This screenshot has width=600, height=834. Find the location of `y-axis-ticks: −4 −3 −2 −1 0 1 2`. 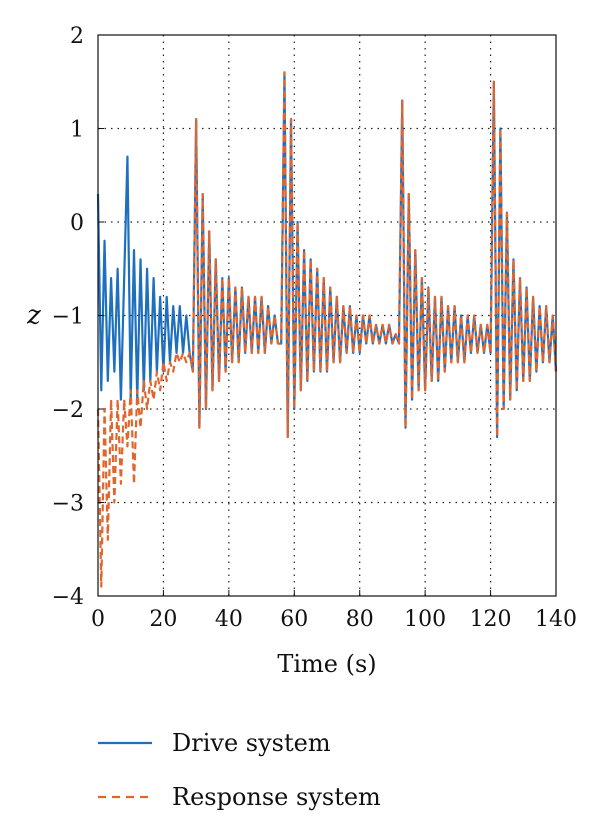

y-axis-ticks: −4 −3 −2 −1 0 1 2 is located at coordinates (78, 317).